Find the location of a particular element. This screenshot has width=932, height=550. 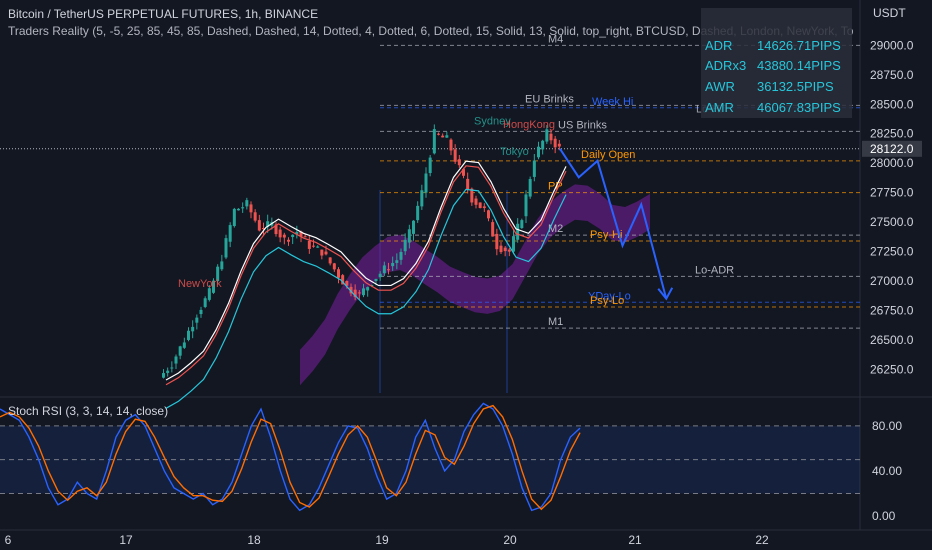

price-tick-0: 26250.0 is located at coordinates (892, 369).